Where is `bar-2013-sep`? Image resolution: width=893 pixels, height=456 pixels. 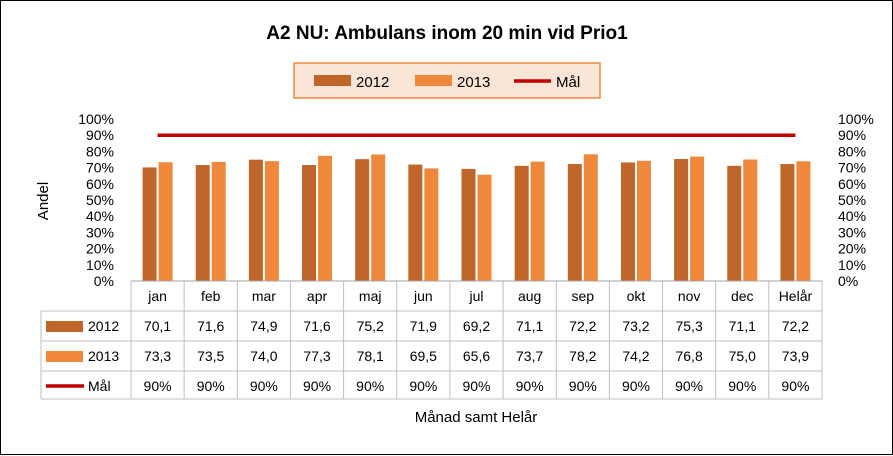 bar-2013-sep is located at coordinates (590, 217).